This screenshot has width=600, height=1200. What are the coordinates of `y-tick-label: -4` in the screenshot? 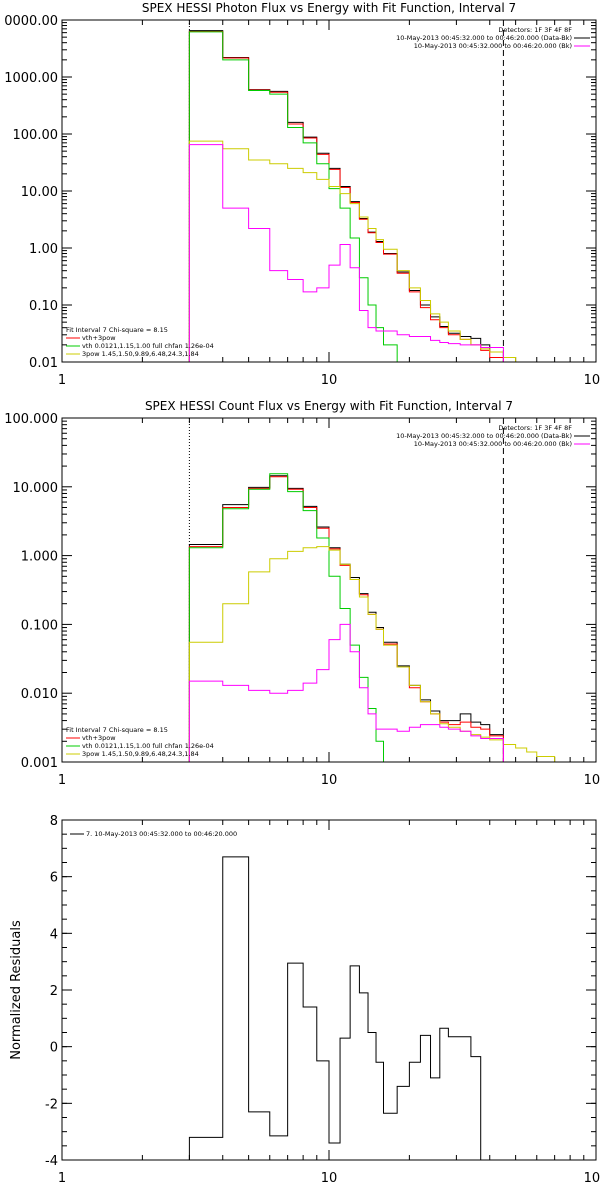 It's located at (51, 1161).